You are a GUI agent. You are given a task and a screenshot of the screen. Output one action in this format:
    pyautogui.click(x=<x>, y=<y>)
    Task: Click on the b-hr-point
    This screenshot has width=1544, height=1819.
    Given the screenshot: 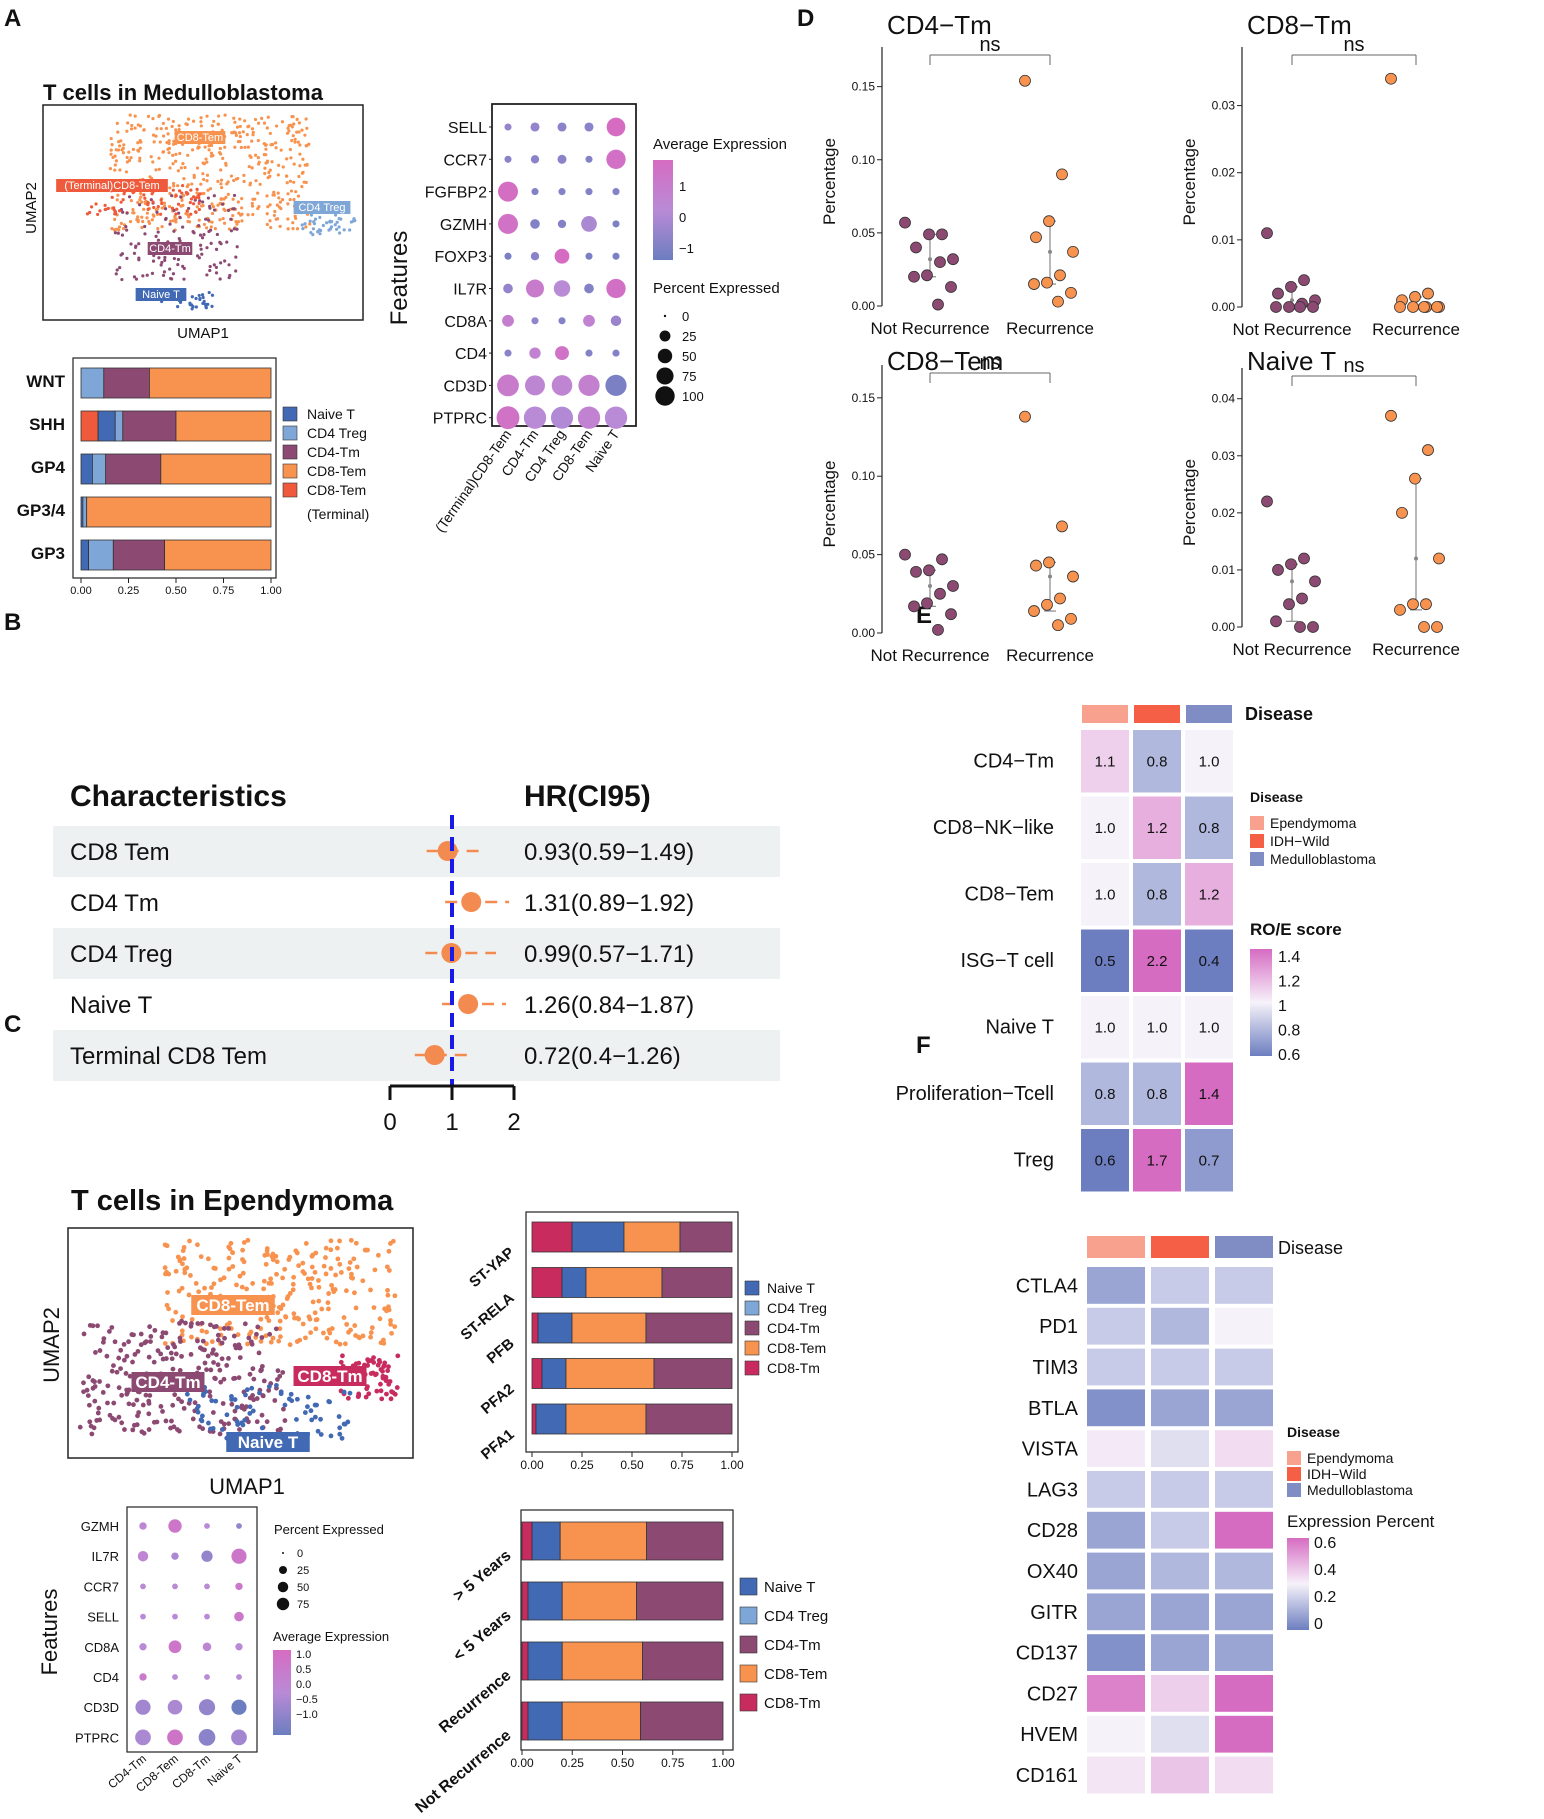 What is the action you would take?
    pyautogui.click(x=447, y=851)
    